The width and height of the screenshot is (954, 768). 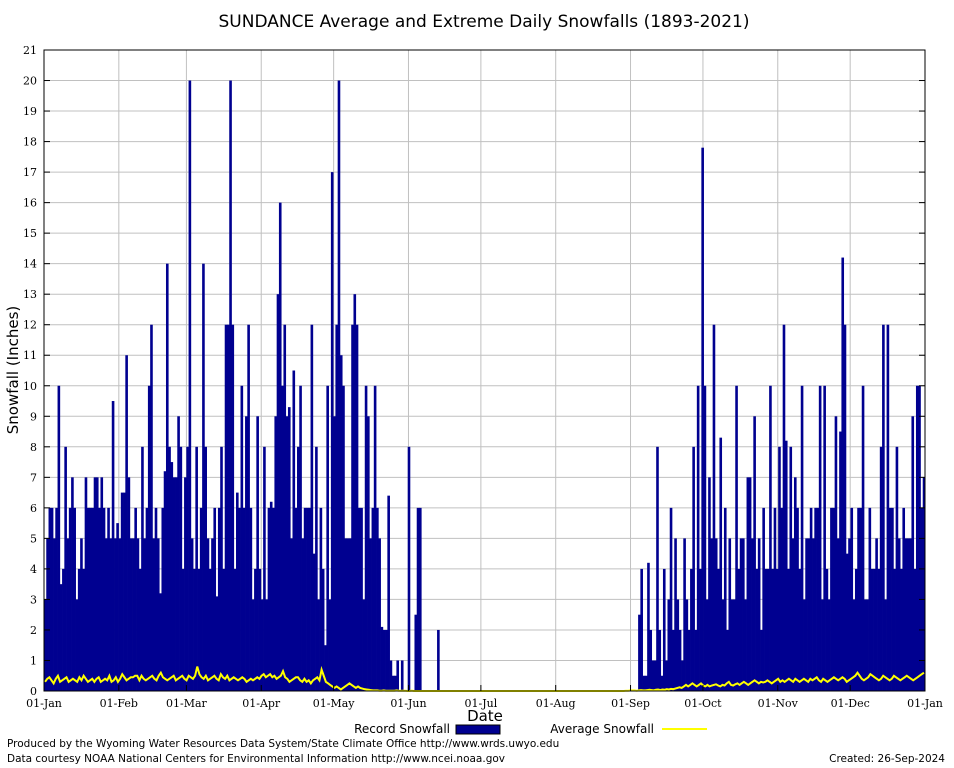 I want to click on y-tick-label: 15, so click(x=30, y=233).